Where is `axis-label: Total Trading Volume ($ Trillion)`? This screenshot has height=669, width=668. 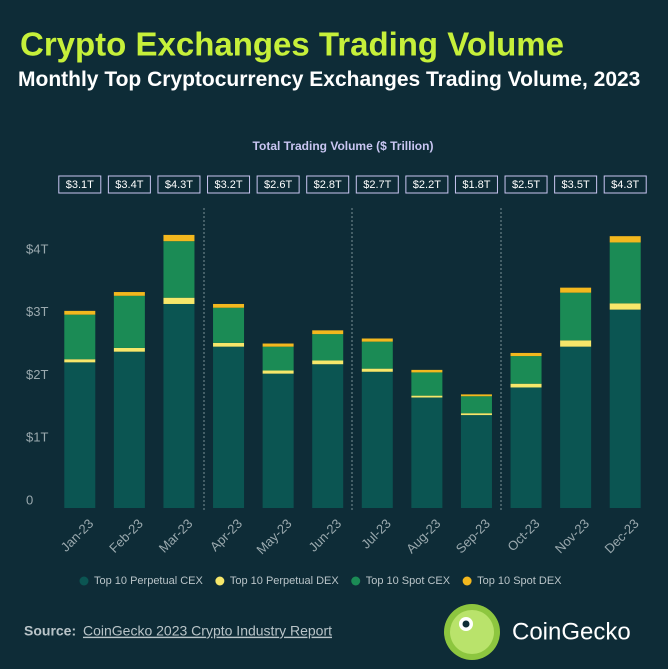 axis-label: Total Trading Volume ($ Trillion) is located at coordinates (343, 146).